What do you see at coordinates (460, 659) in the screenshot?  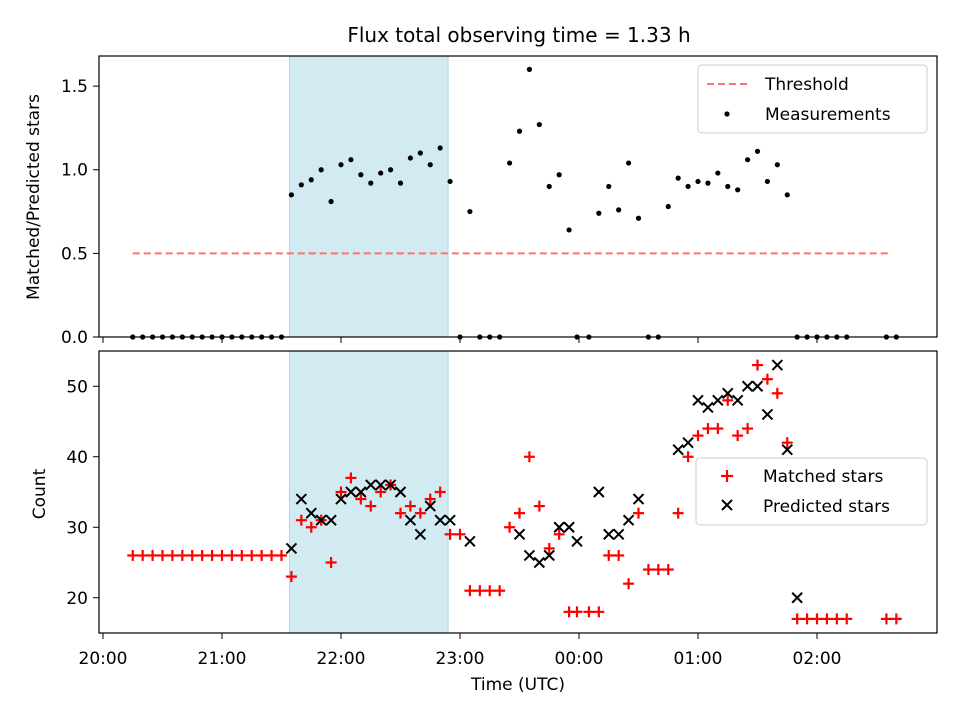 I see `x-tick-label: 23:00` at bounding box center [460, 659].